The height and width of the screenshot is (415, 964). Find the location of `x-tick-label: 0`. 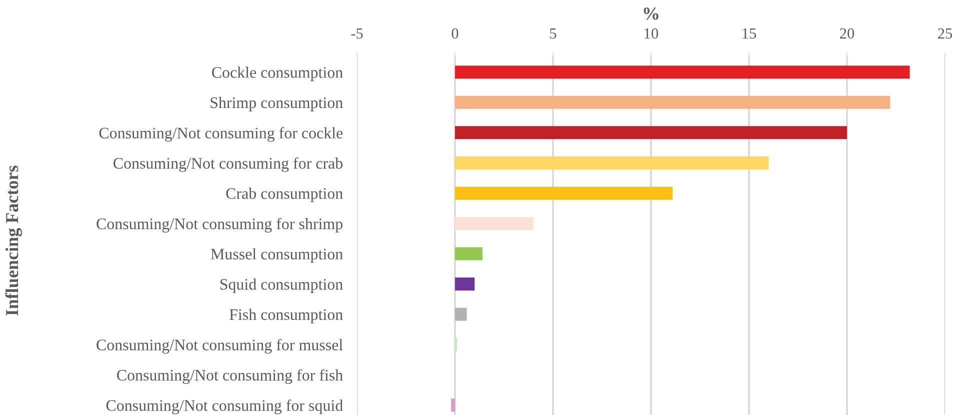

x-tick-label: 0 is located at coordinates (455, 33).